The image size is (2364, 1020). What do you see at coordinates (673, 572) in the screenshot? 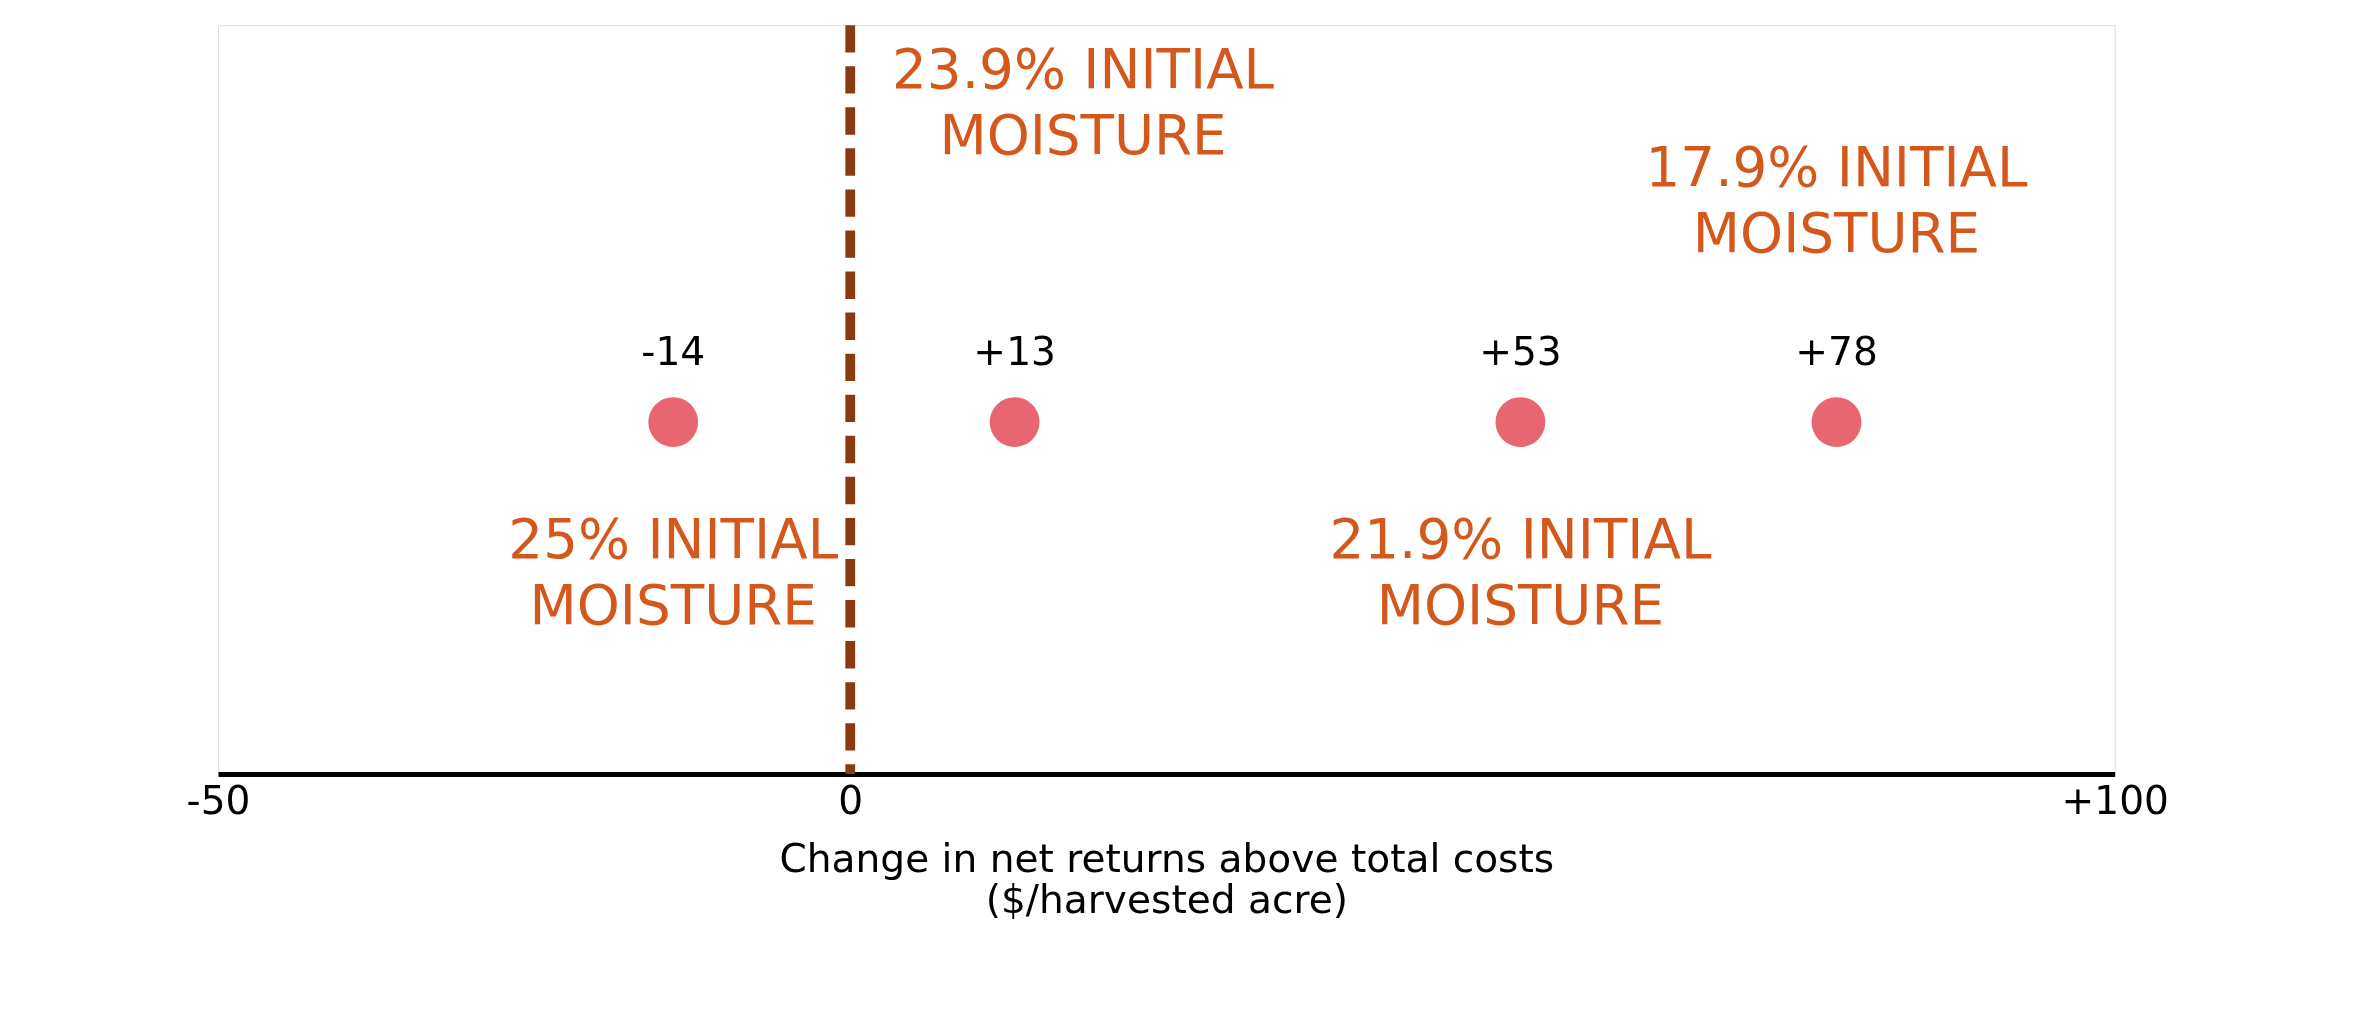
I see `annotation: 25% INITIAL MOISTURE` at bounding box center [673, 572].